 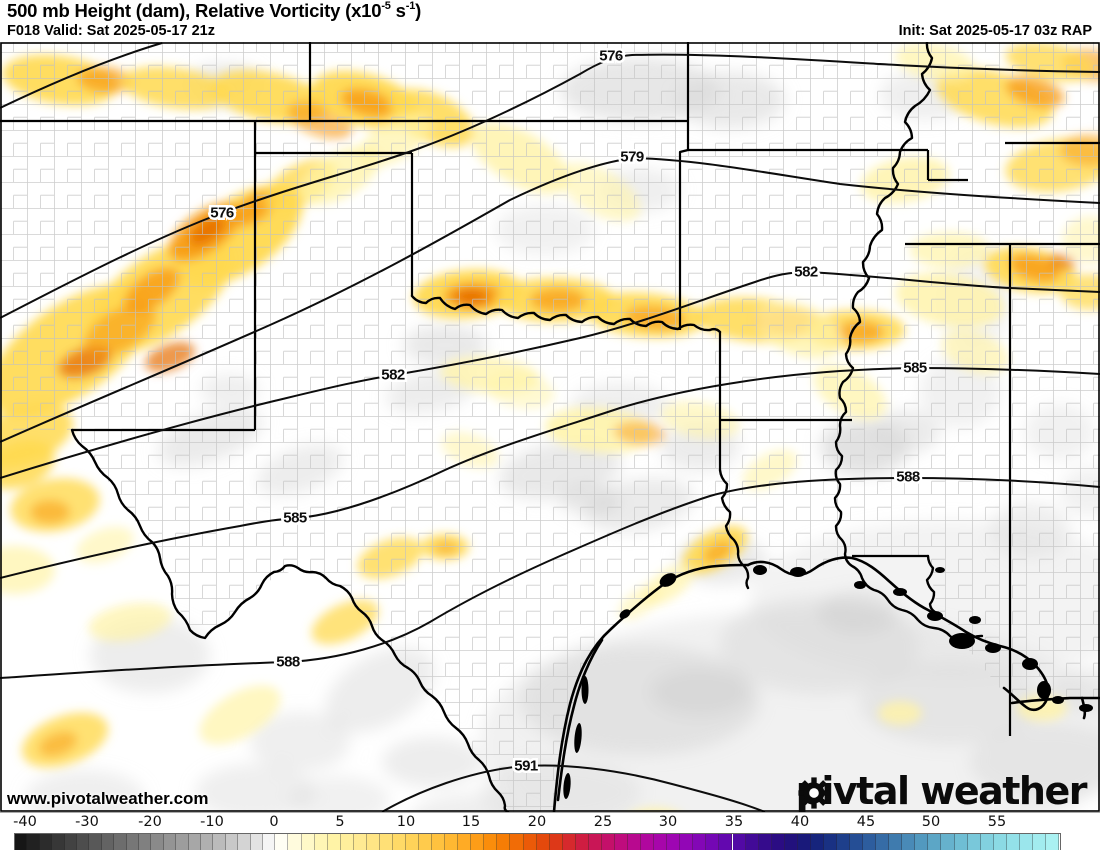 What do you see at coordinates (108, 798) in the screenshot?
I see `watermark-url: www.pivotalweather.com` at bounding box center [108, 798].